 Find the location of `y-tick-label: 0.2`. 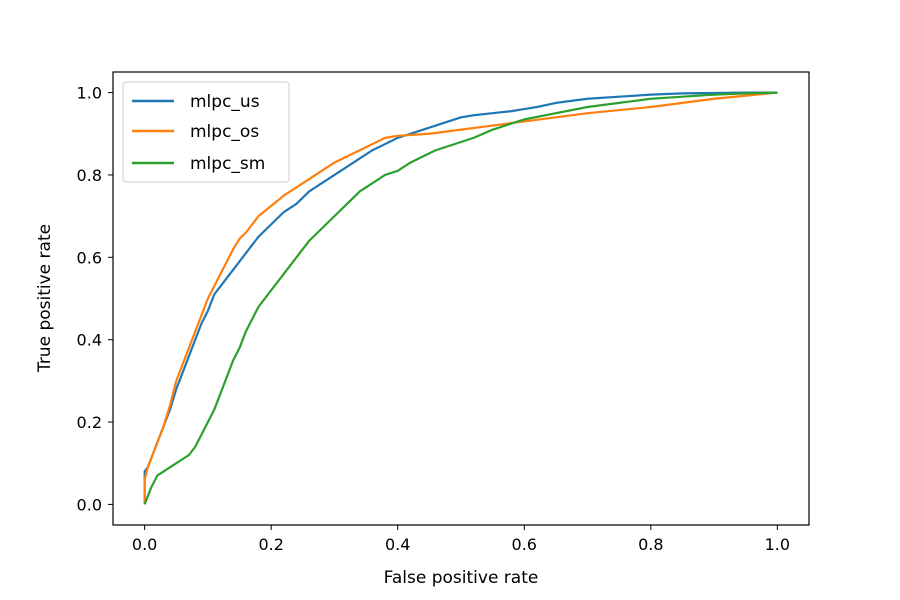

y-tick-label: 0.2 is located at coordinates (89, 422).